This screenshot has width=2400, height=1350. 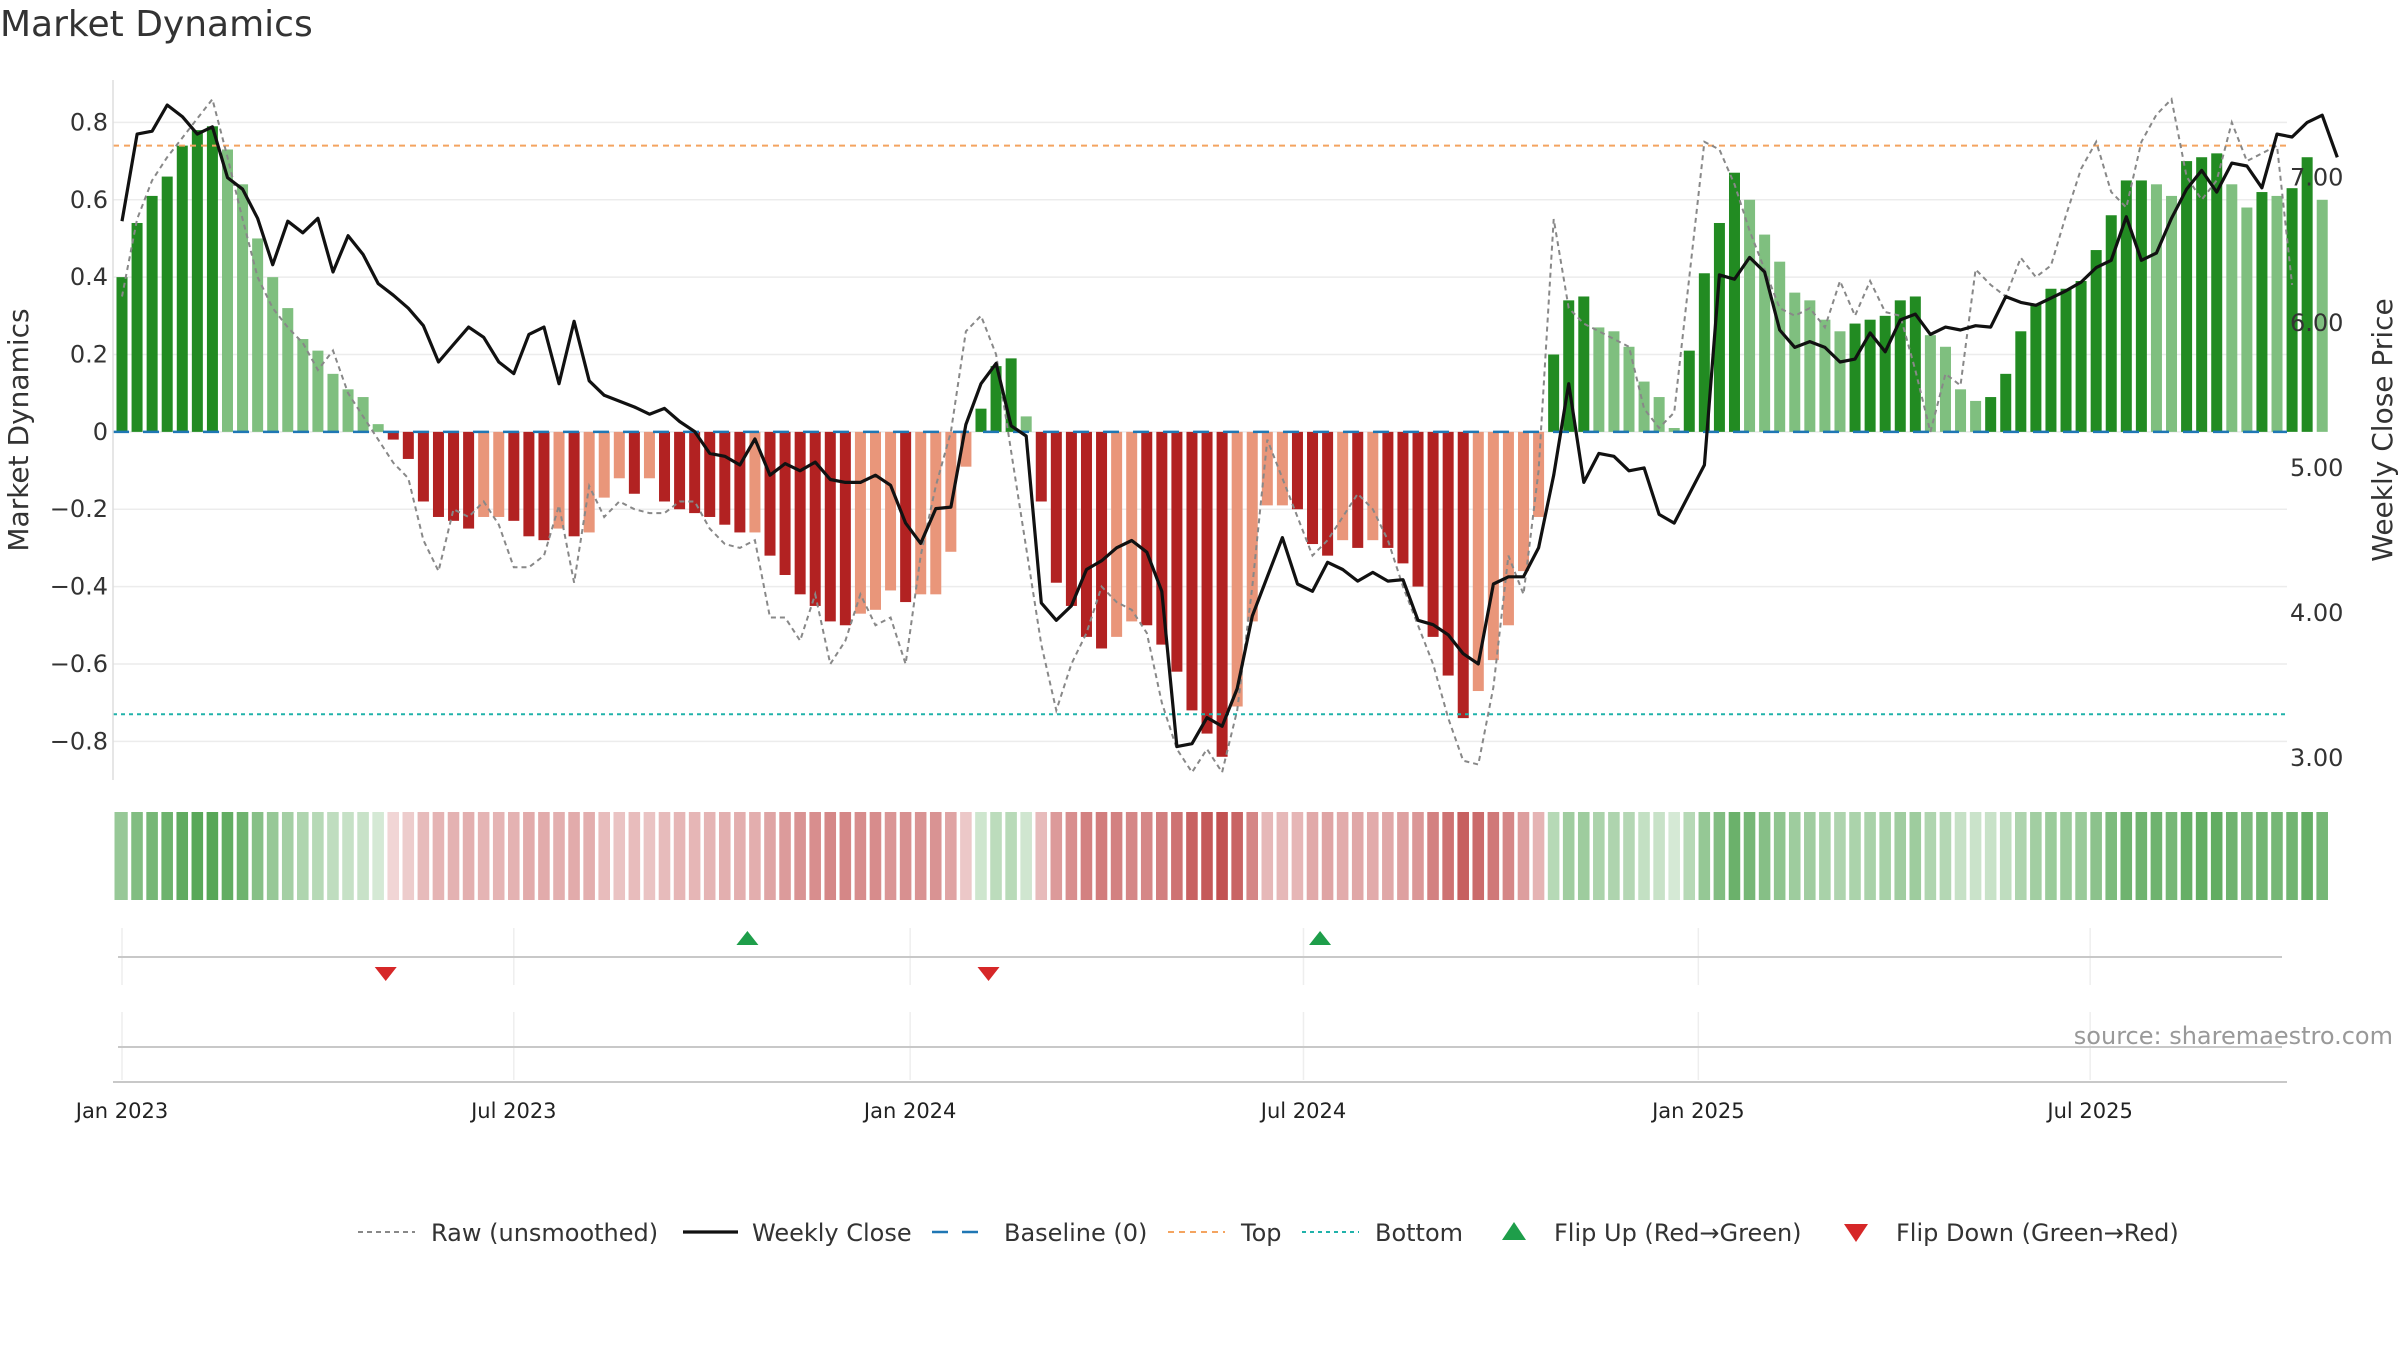 What do you see at coordinates (79, 587) in the screenshot?
I see `y-tick-label: −0.4` at bounding box center [79, 587].